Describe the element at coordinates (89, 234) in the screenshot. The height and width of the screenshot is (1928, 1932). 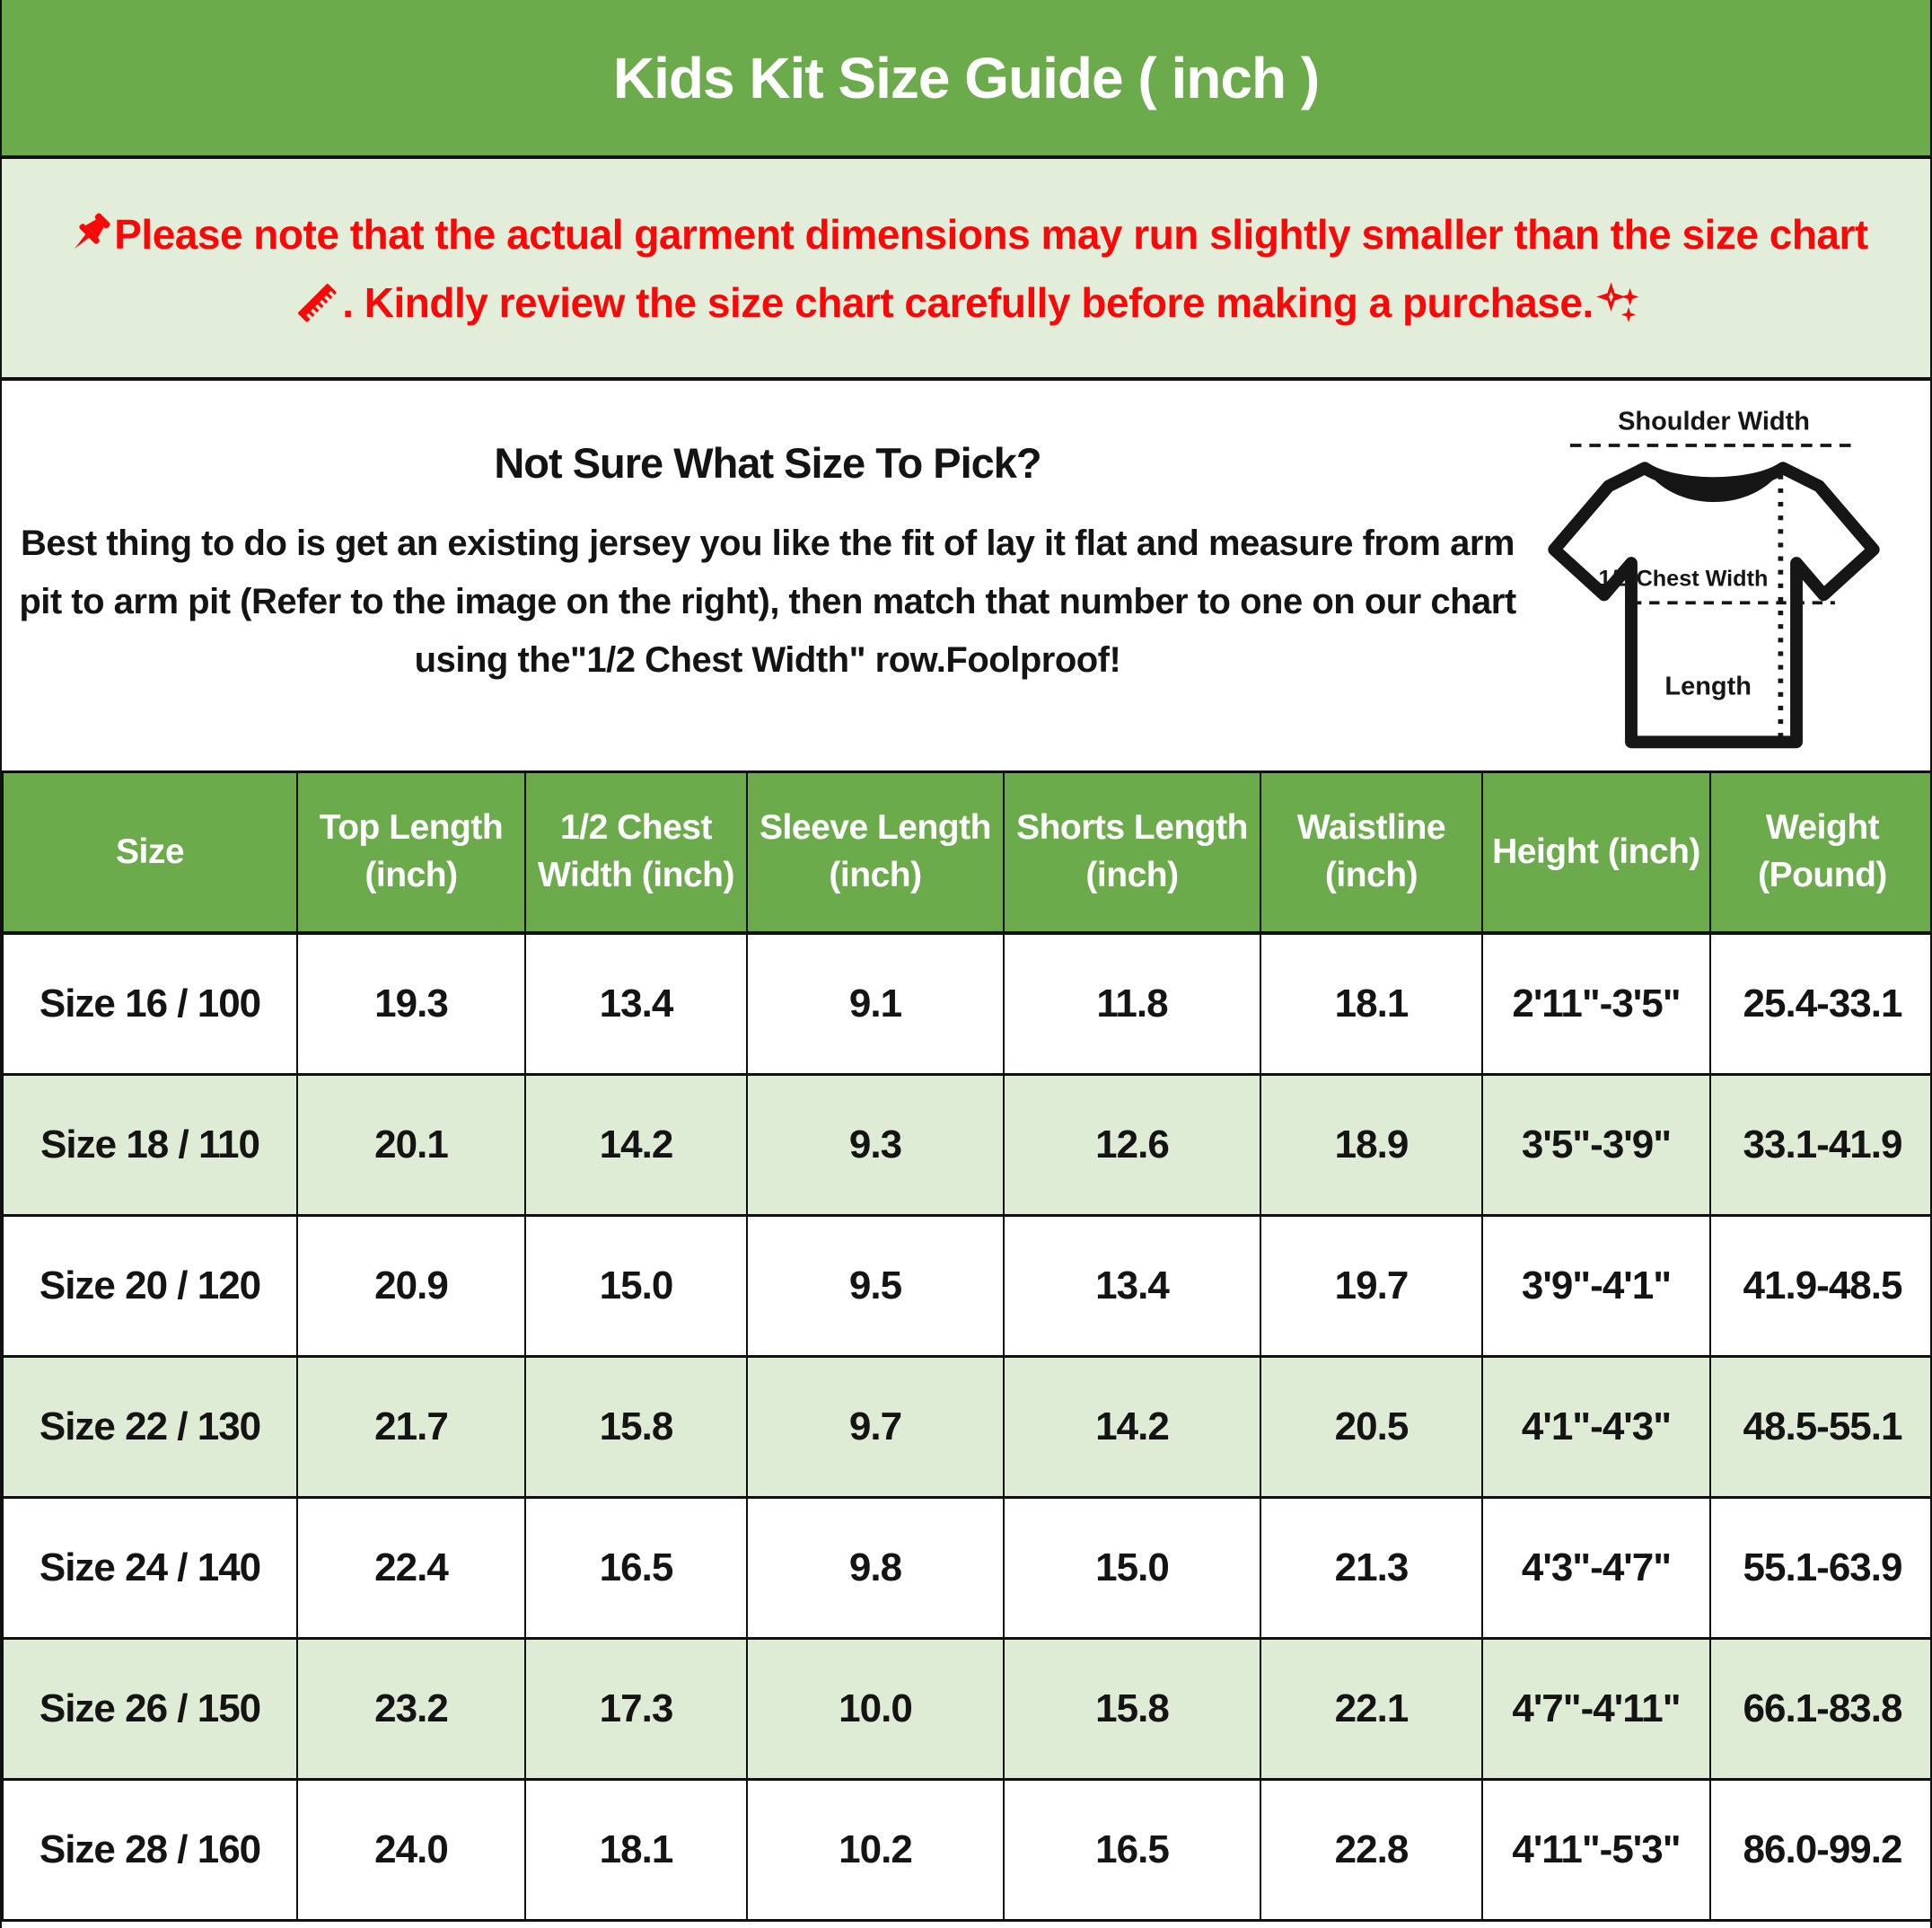
I see `pushpin-icon` at that location.